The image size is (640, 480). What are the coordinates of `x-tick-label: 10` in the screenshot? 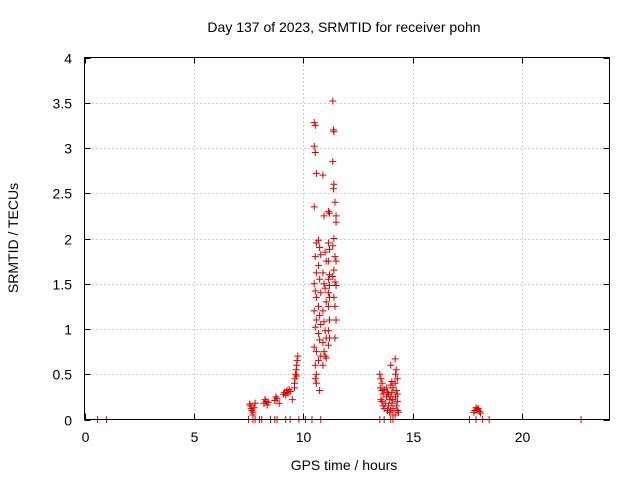 It's located at (304, 437).